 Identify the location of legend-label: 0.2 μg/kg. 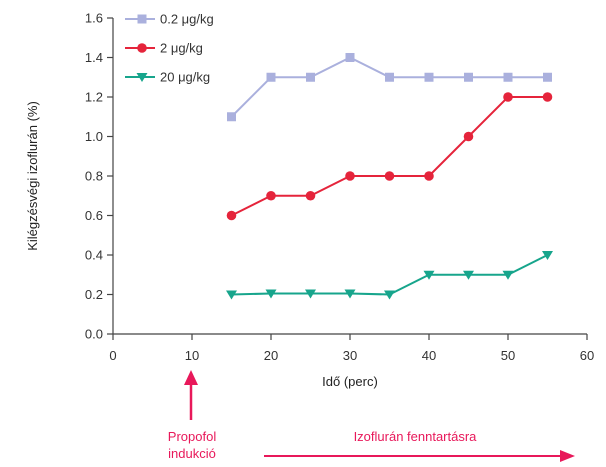
(187, 19).